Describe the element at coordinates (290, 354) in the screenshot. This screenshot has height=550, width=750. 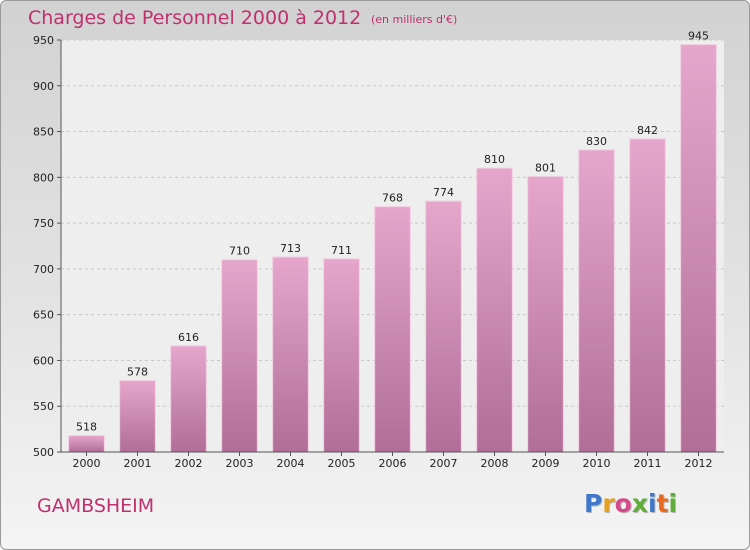
I see `bar-2004` at that location.